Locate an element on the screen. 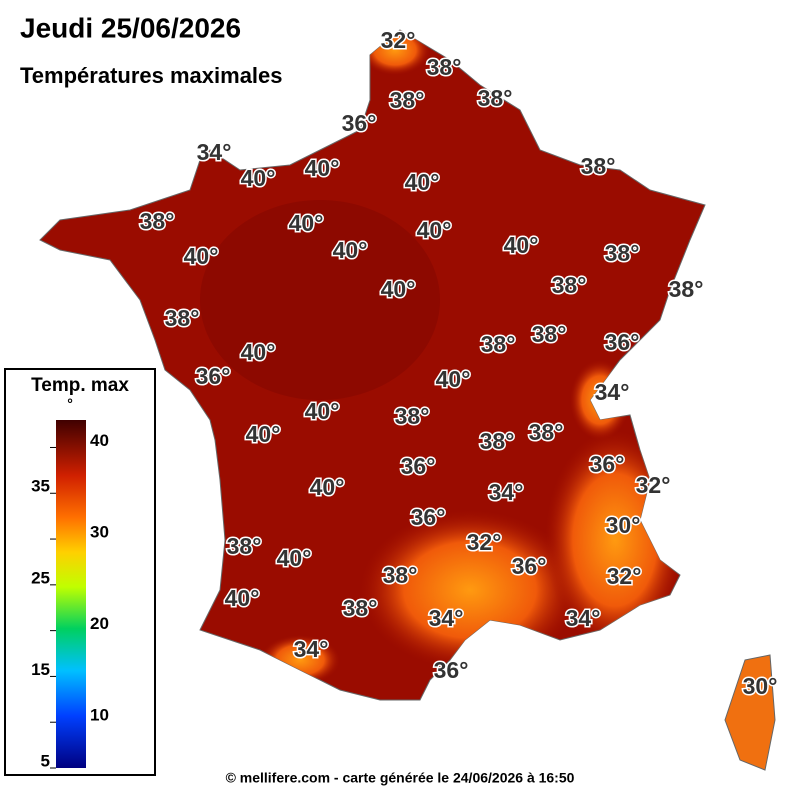 Image resolution: width=800 pixels, height=800 pixels. legend-unit: ° is located at coordinates (70, 404).